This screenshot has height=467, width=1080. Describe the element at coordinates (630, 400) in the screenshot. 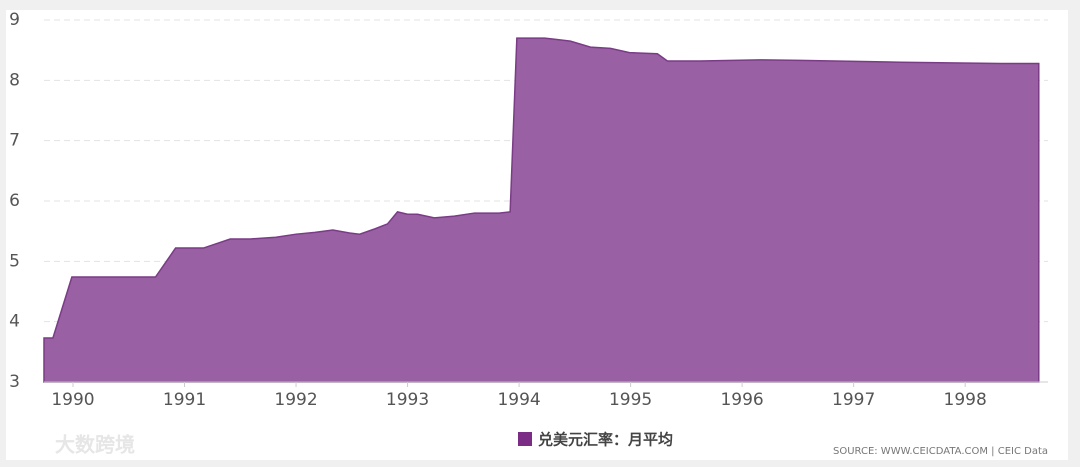

I see `x-tick-label: 1995` at that location.